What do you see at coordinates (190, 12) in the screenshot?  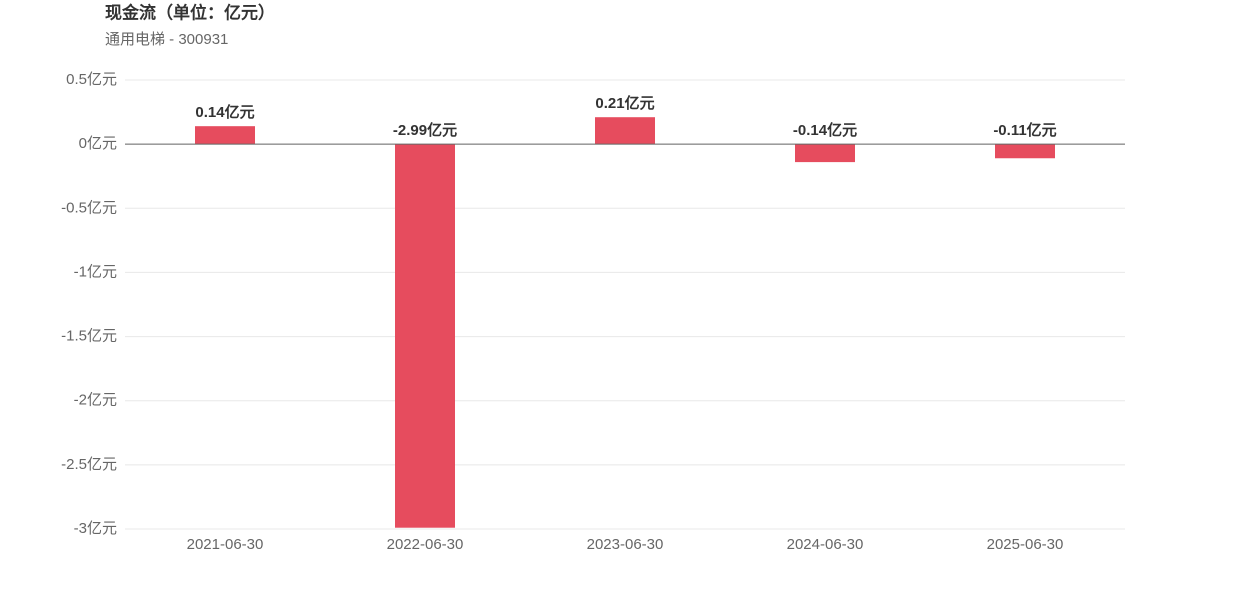 I see `chart-title: 现金流（单位：亿元）` at bounding box center [190, 12].